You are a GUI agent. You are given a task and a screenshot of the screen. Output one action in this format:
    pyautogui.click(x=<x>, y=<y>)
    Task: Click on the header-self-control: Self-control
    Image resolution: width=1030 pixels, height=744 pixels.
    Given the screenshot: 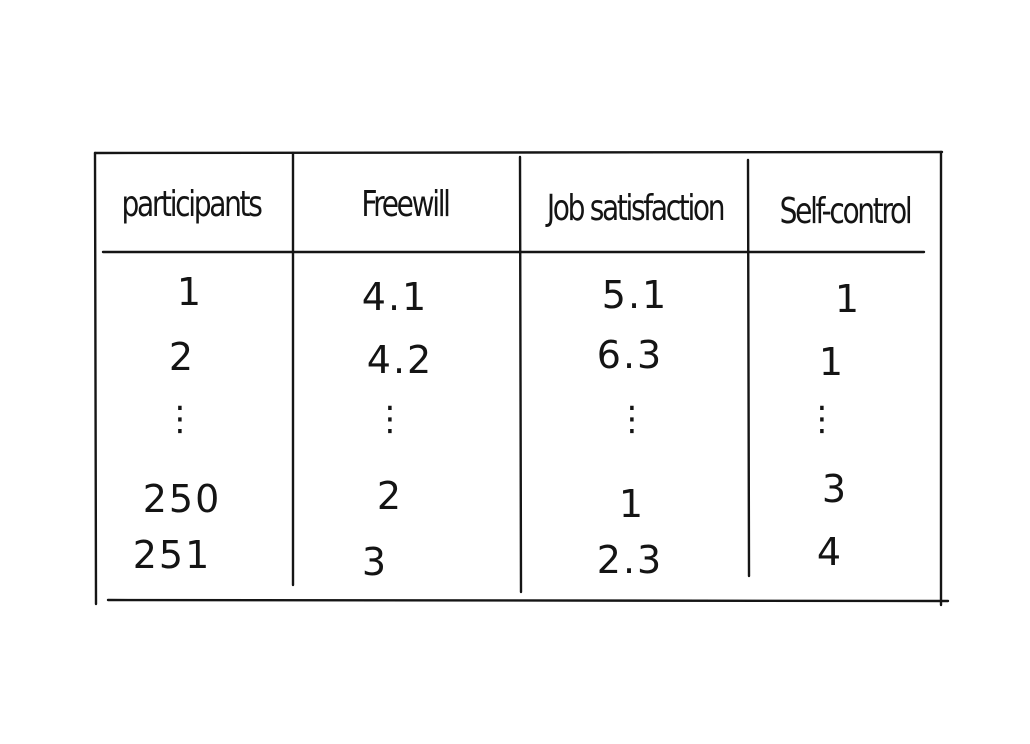 What is the action you would take?
    pyautogui.click(x=846, y=211)
    